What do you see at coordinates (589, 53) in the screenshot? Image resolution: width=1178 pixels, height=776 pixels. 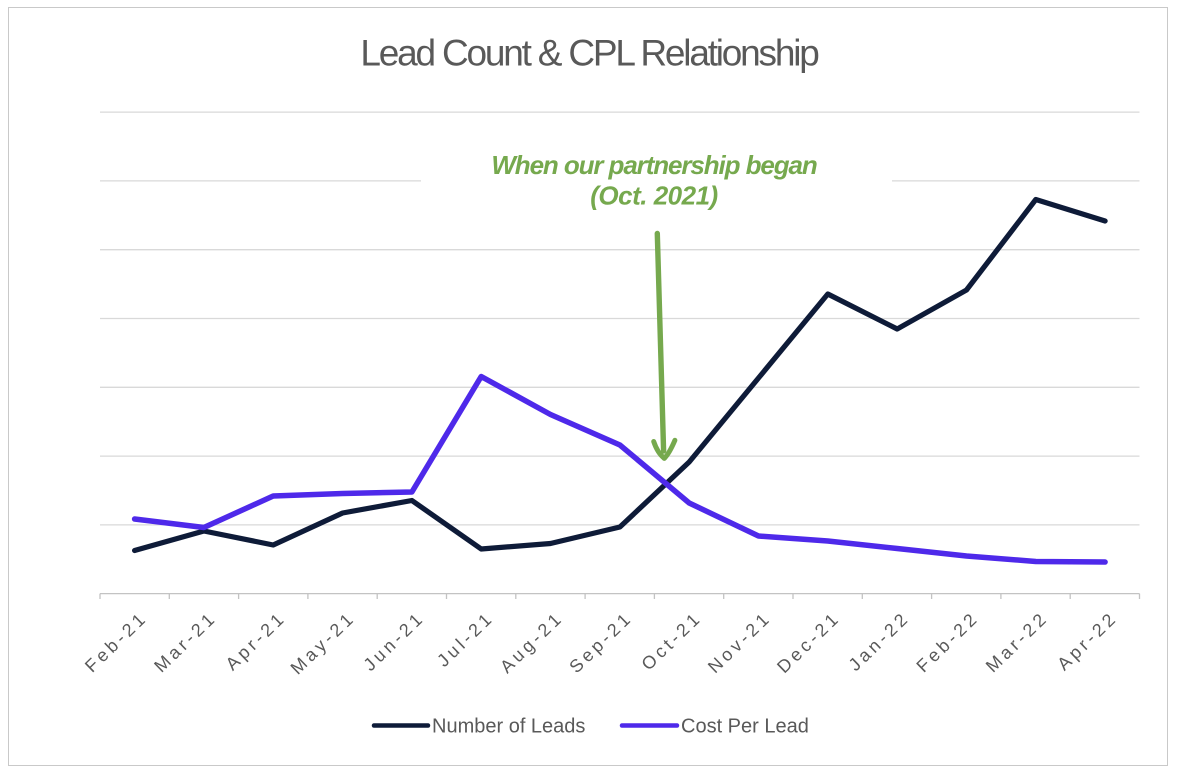 I see `svg-text: Lead Count & CPL Relationship` at bounding box center [589, 53].